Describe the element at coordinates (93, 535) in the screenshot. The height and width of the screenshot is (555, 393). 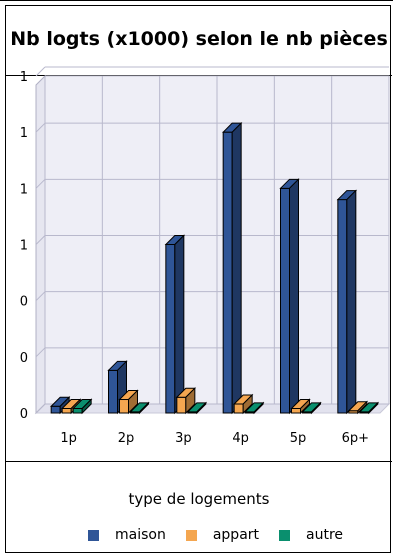
I see `legend-swatch-maison` at that location.